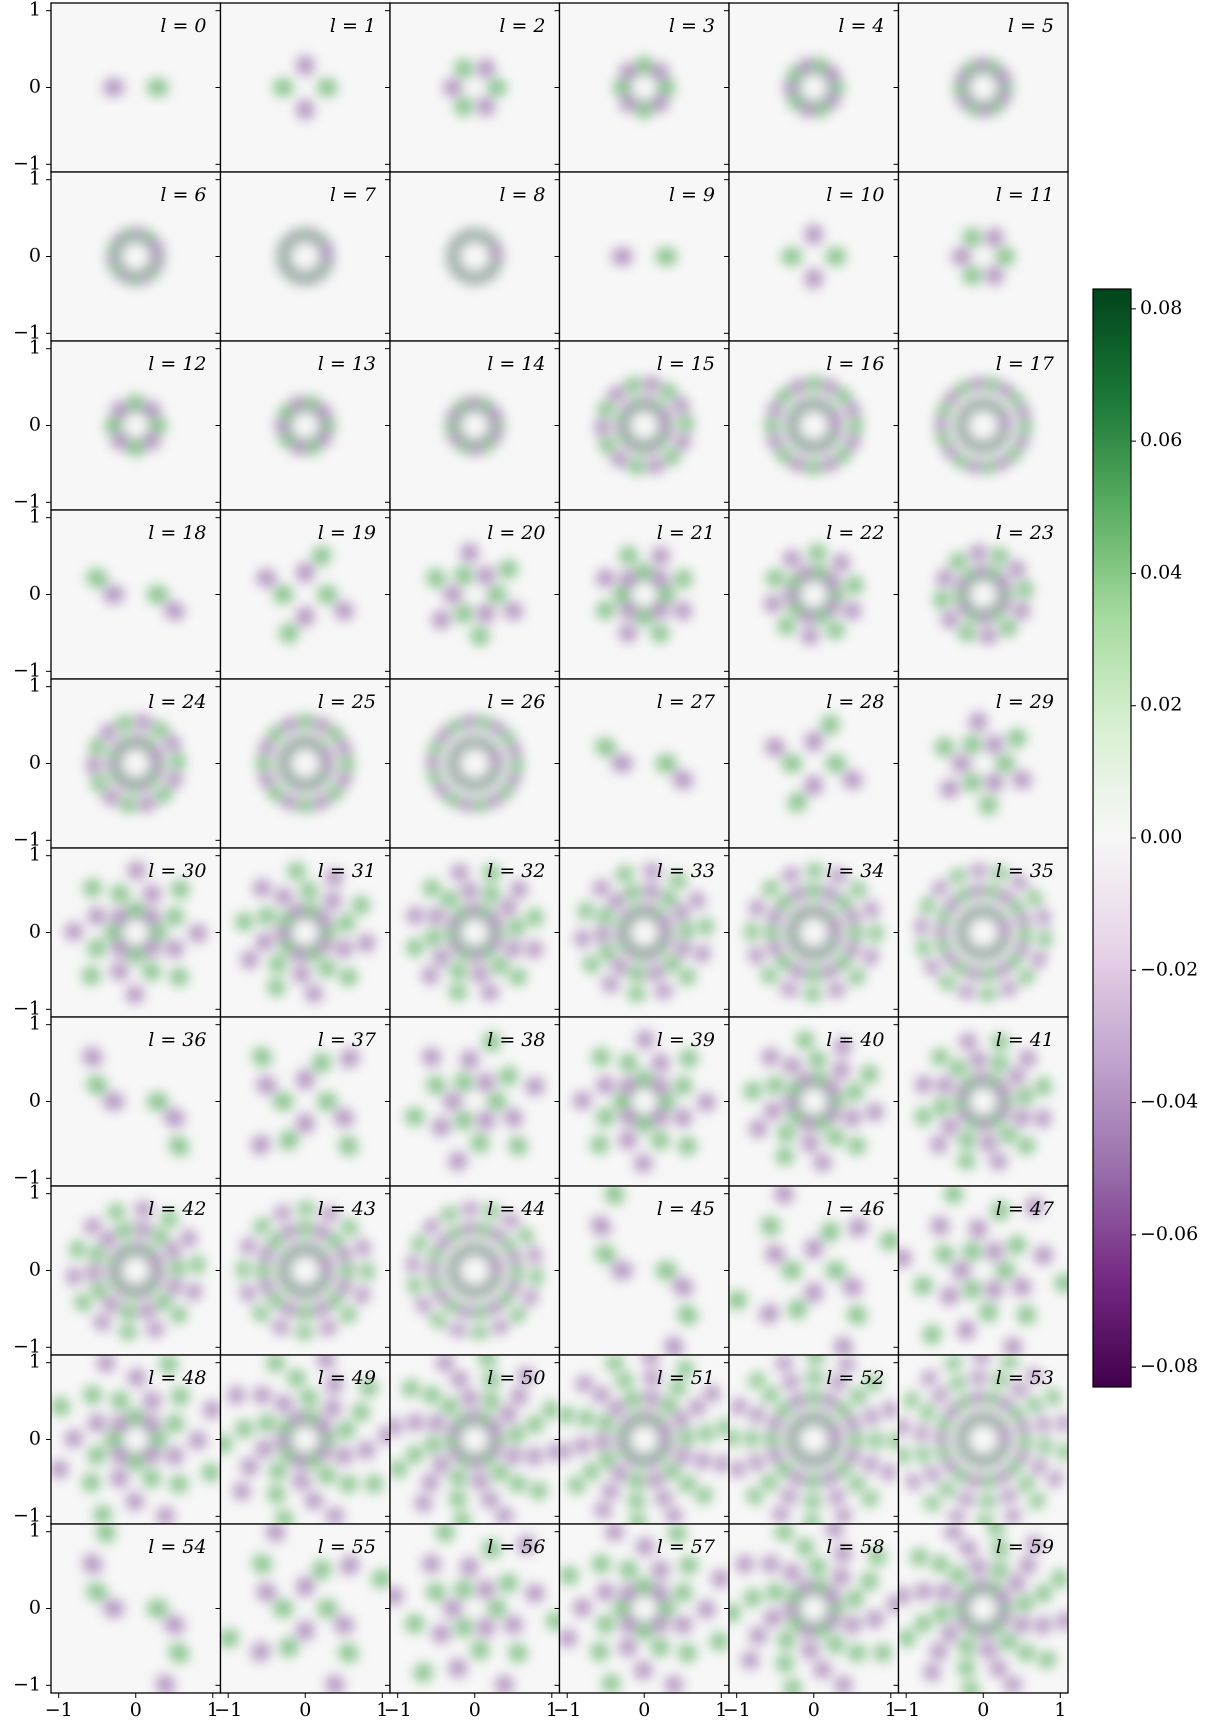 The height and width of the screenshot is (1724, 1214). What do you see at coordinates (472, 1622) in the screenshot?
I see `panel: l = 56 −1 0 1` at bounding box center [472, 1622].